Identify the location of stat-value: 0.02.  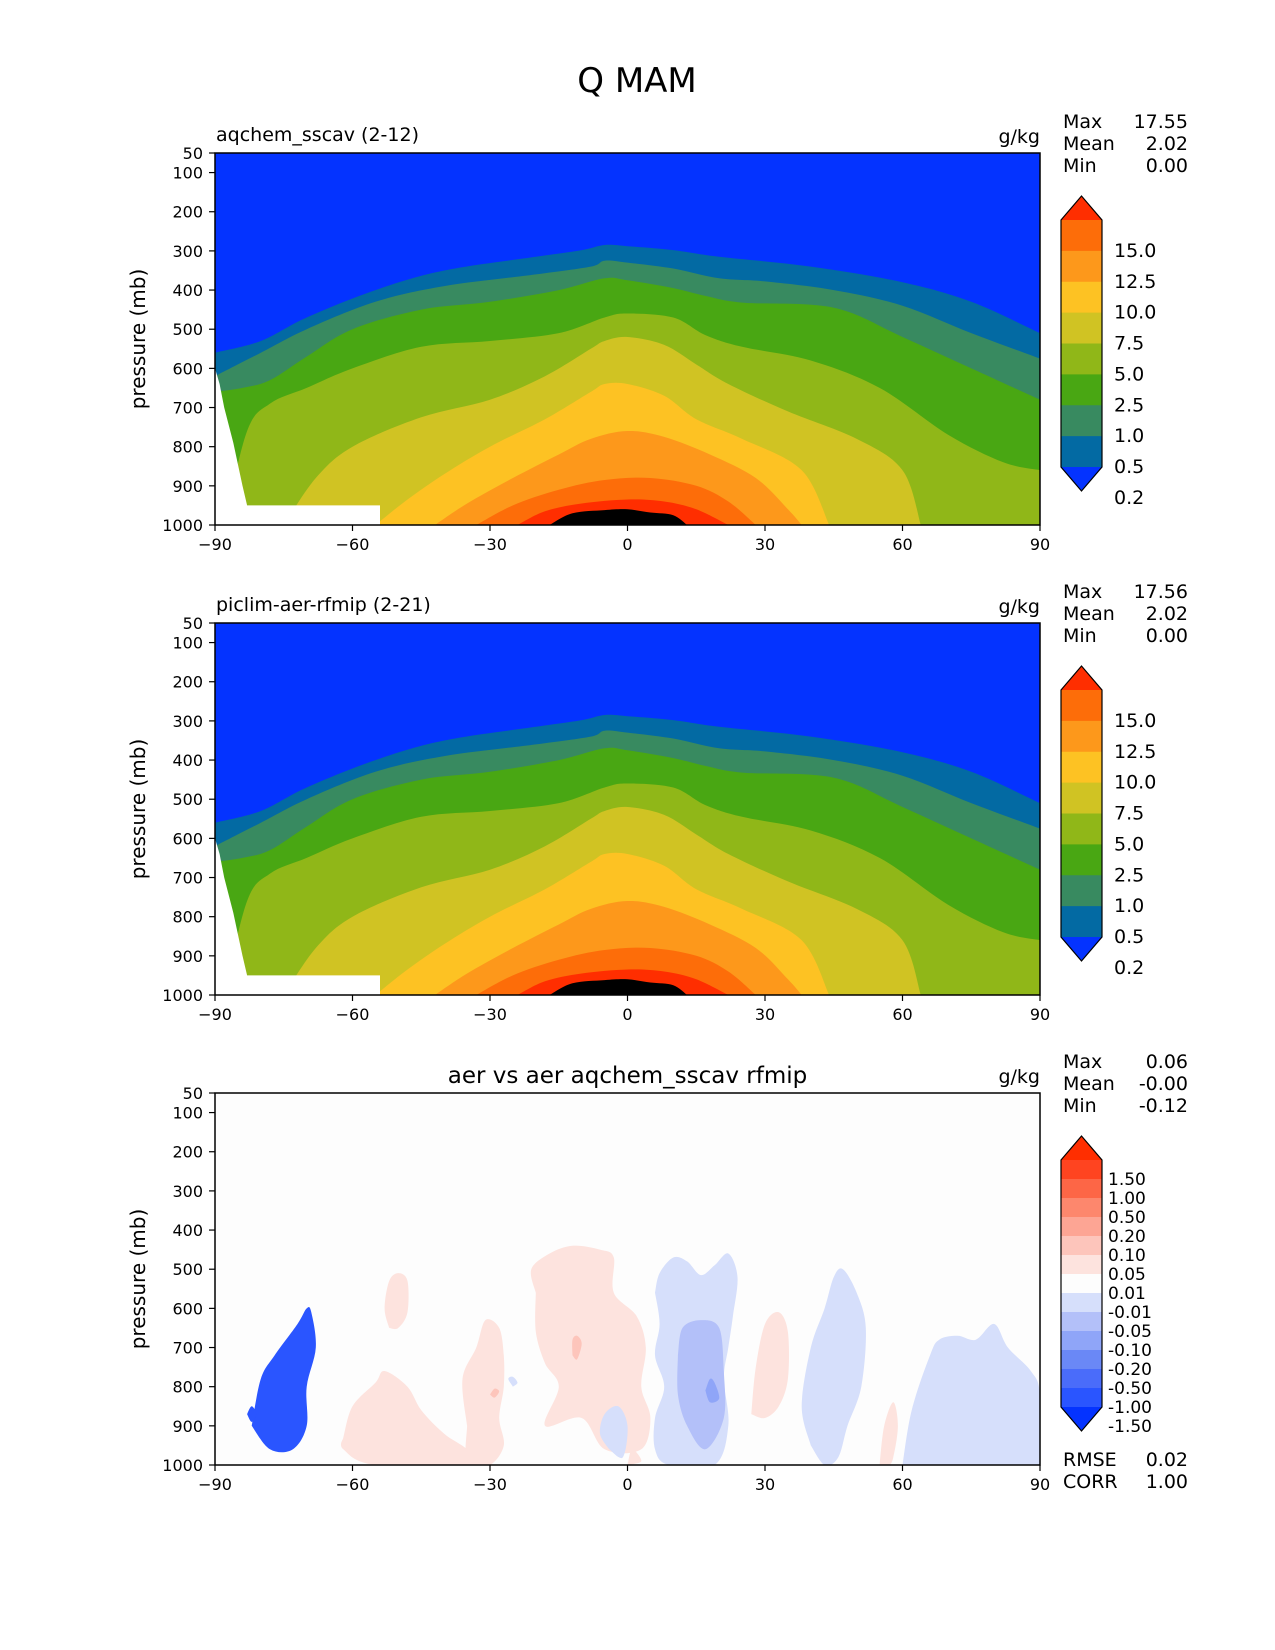
(1167, 1460).